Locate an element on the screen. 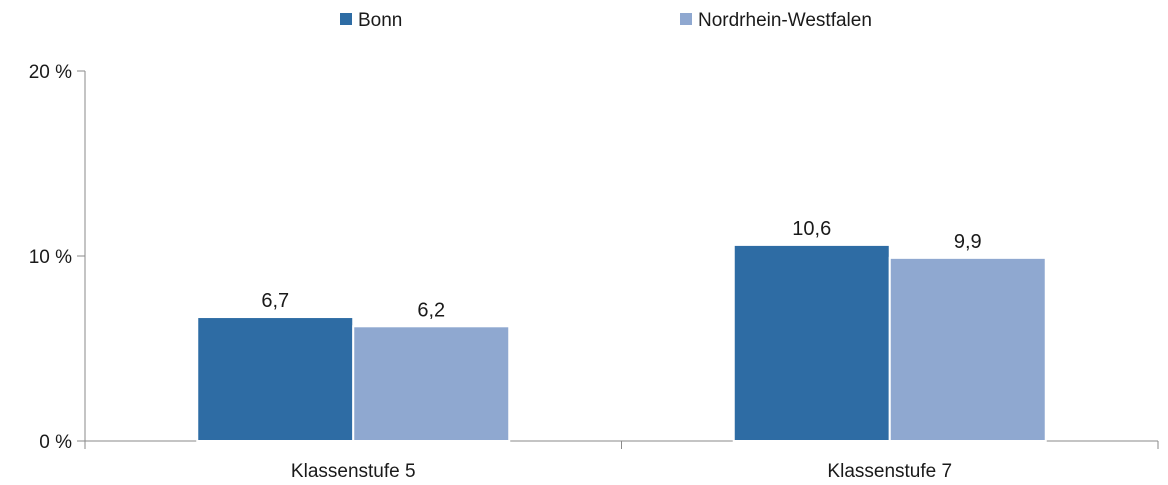 This screenshot has width=1168, height=485. data-label: 6,2 is located at coordinates (431, 310).